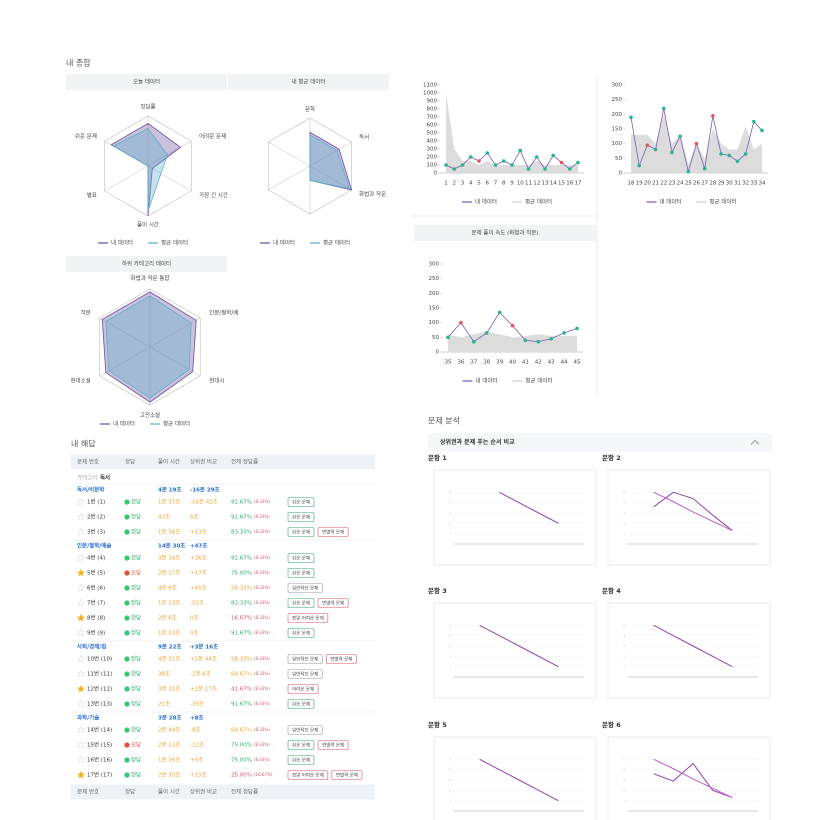 Image resolution: width=820 pixels, height=820 pixels. I want to click on radar-axis-label: 인문/철학/예, so click(223, 312).